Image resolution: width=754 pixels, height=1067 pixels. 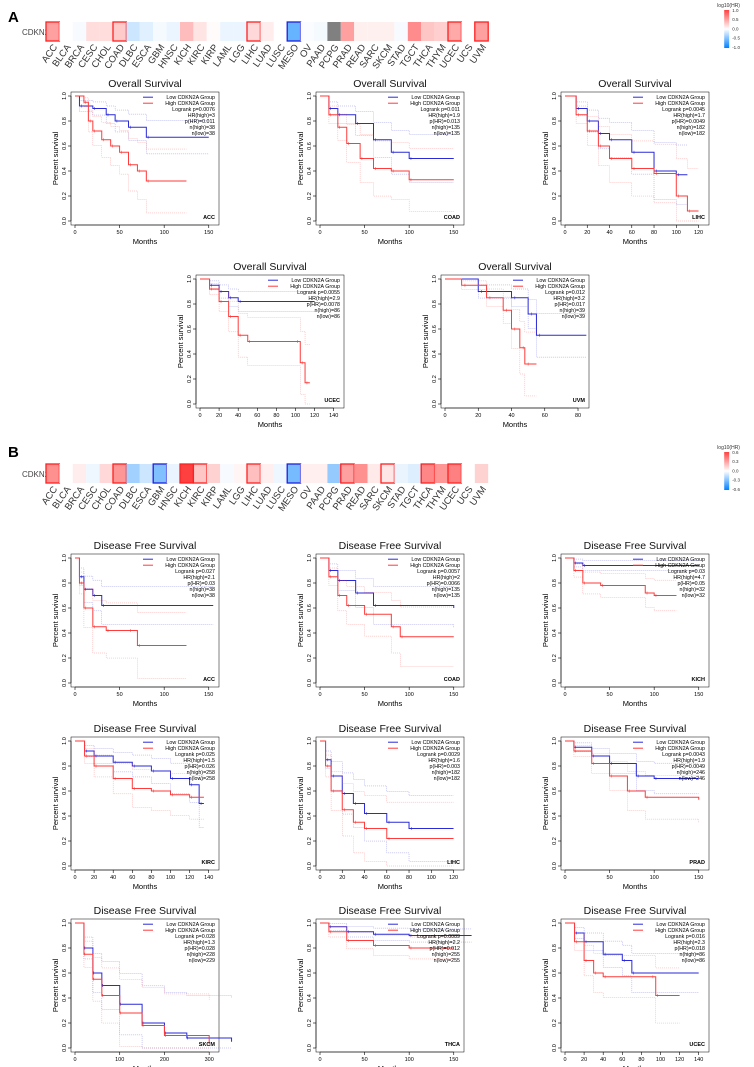 What do you see at coordinates (736, 47) in the screenshot?
I see `legend-tick: -1.0` at bounding box center [736, 47].